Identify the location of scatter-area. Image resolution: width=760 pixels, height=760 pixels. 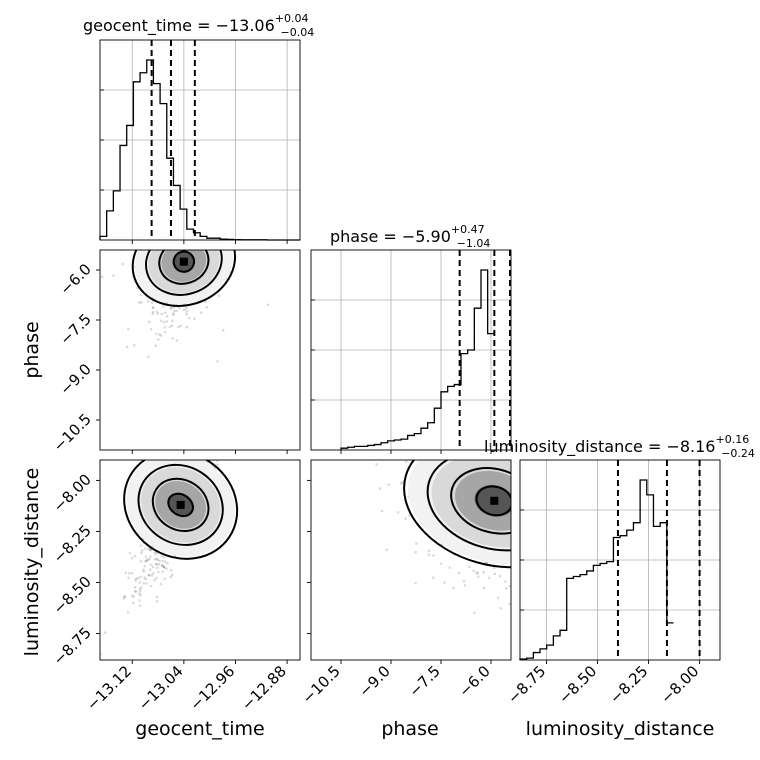
(475, 495).